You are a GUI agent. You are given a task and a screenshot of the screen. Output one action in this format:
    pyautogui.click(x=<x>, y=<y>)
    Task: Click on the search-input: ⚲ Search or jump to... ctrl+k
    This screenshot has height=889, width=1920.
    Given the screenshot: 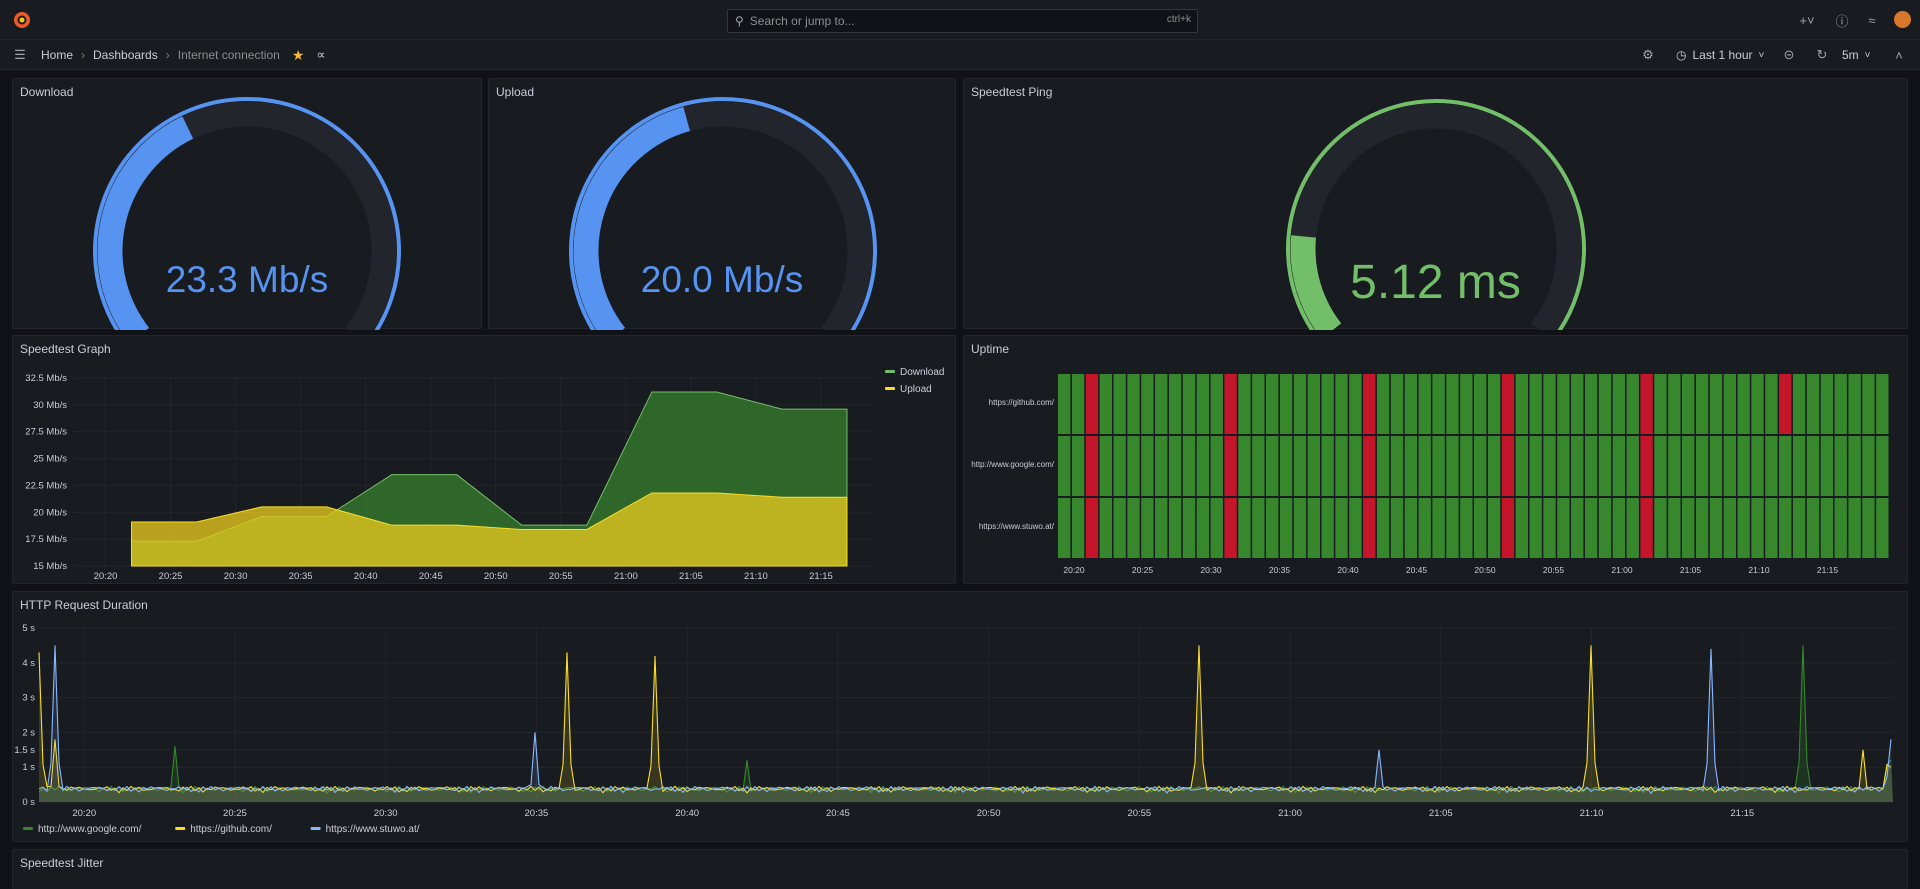 What is the action you would take?
    pyautogui.click(x=962, y=21)
    